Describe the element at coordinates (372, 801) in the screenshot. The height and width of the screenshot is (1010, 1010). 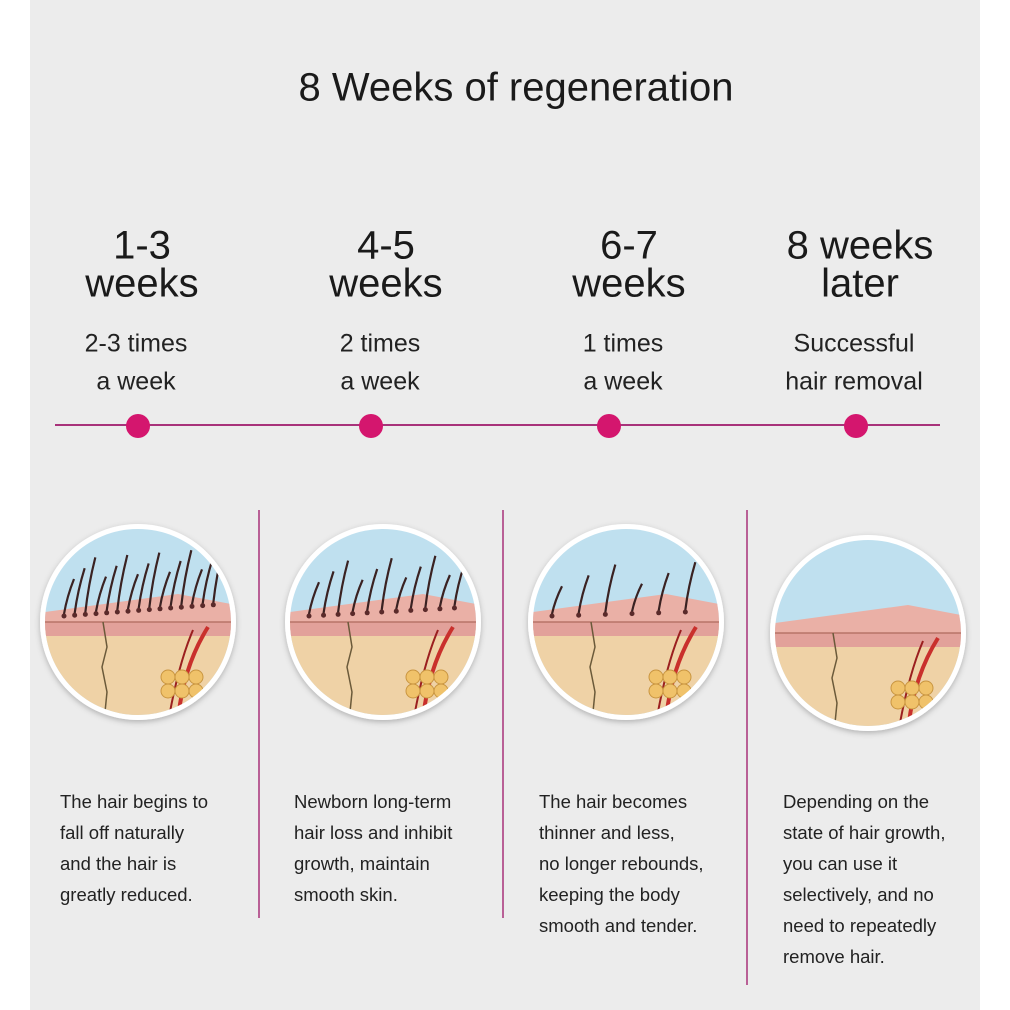
I see `description-line: Newborn long-term` at that location.